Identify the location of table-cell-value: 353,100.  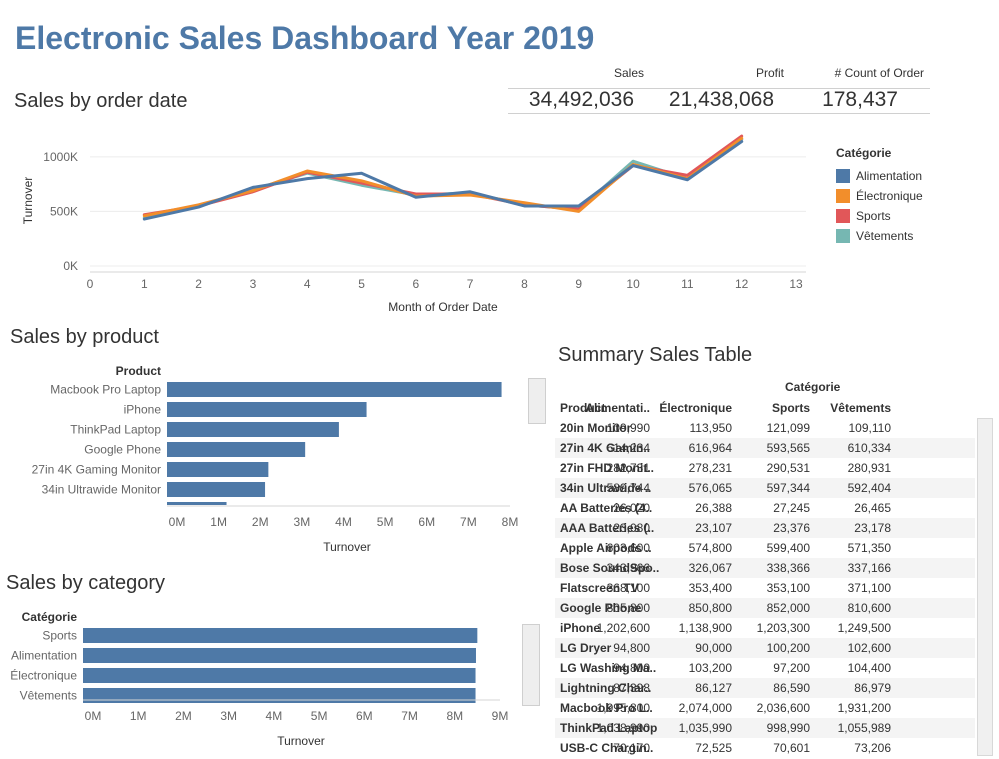
(788, 588).